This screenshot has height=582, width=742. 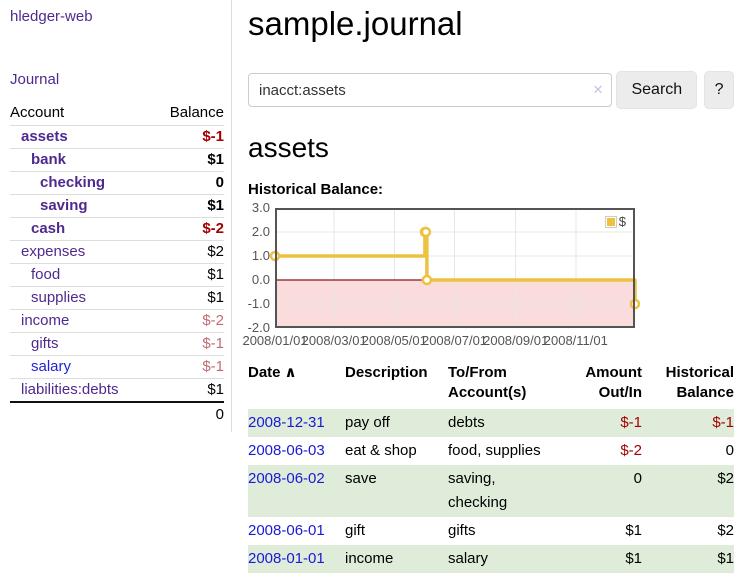 I want to click on search-box: ✕, so click(x=430, y=90).